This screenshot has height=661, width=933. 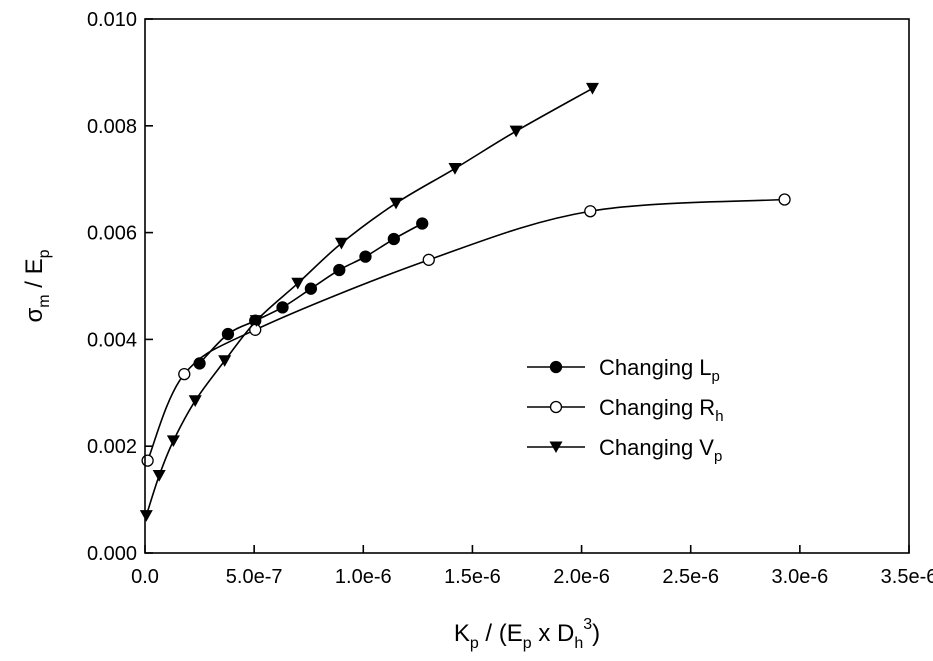 I want to click on x-tick-label: 5.0e-7, so click(x=254, y=577).